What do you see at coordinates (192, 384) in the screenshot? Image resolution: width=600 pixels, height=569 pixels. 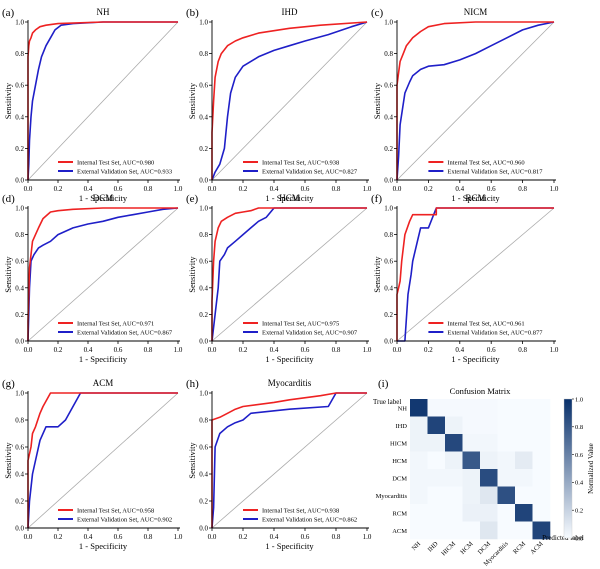 I see `panel-label: (h)` at bounding box center [192, 384].